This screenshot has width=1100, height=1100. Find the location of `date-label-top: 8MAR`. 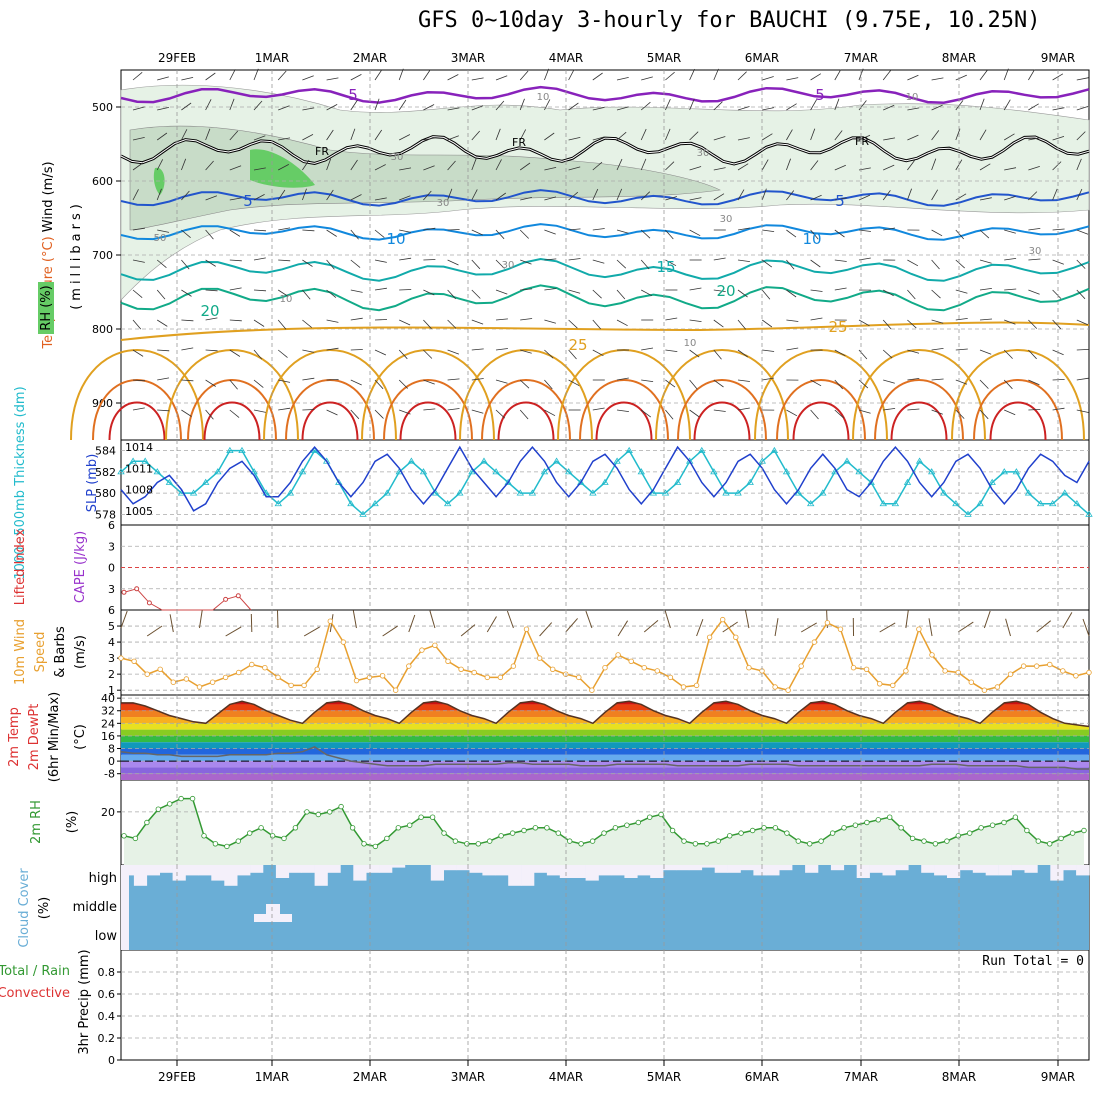

date-label-top: 8MAR is located at coordinates (959, 58).